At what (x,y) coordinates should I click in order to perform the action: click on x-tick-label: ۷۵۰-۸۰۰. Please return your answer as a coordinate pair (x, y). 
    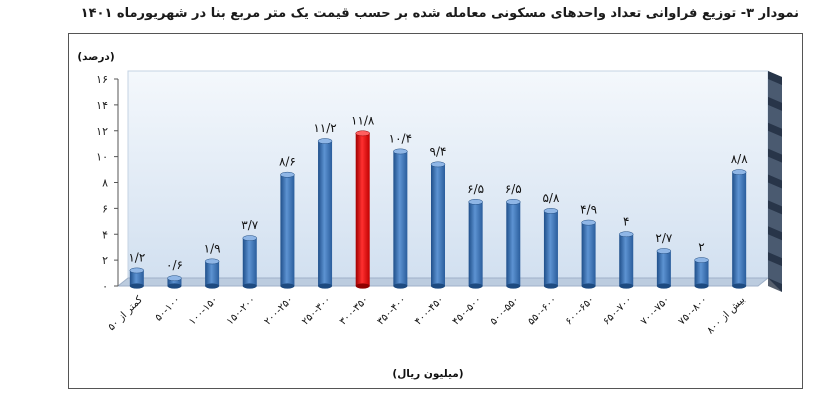
    Looking at the image, I should click on (693, 310).